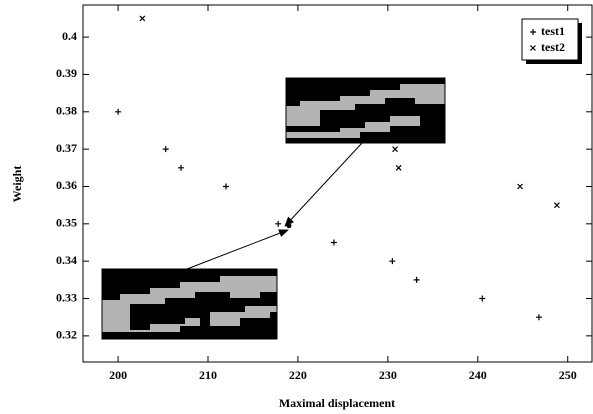  What do you see at coordinates (553, 47) in the screenshot?
I see `legend-label: test2` at bounding box center [553, 47].